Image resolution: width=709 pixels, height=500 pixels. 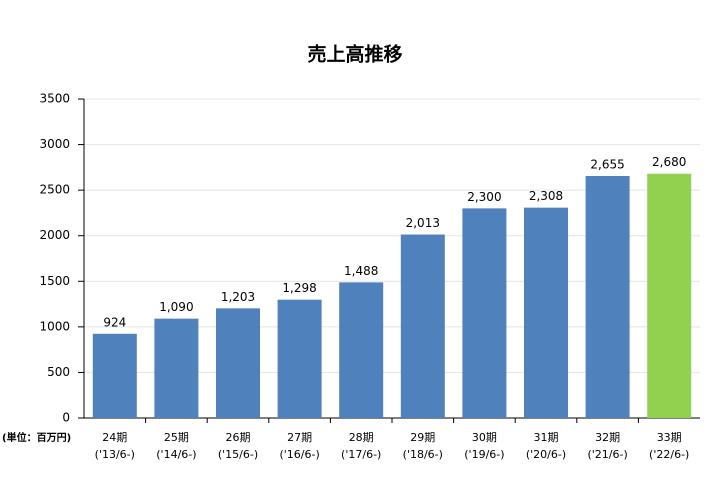 What do you see at coordinates (54, 190) in the screenshot?
I see `y-tick-label: 2500` at bounding box center [54, 190].